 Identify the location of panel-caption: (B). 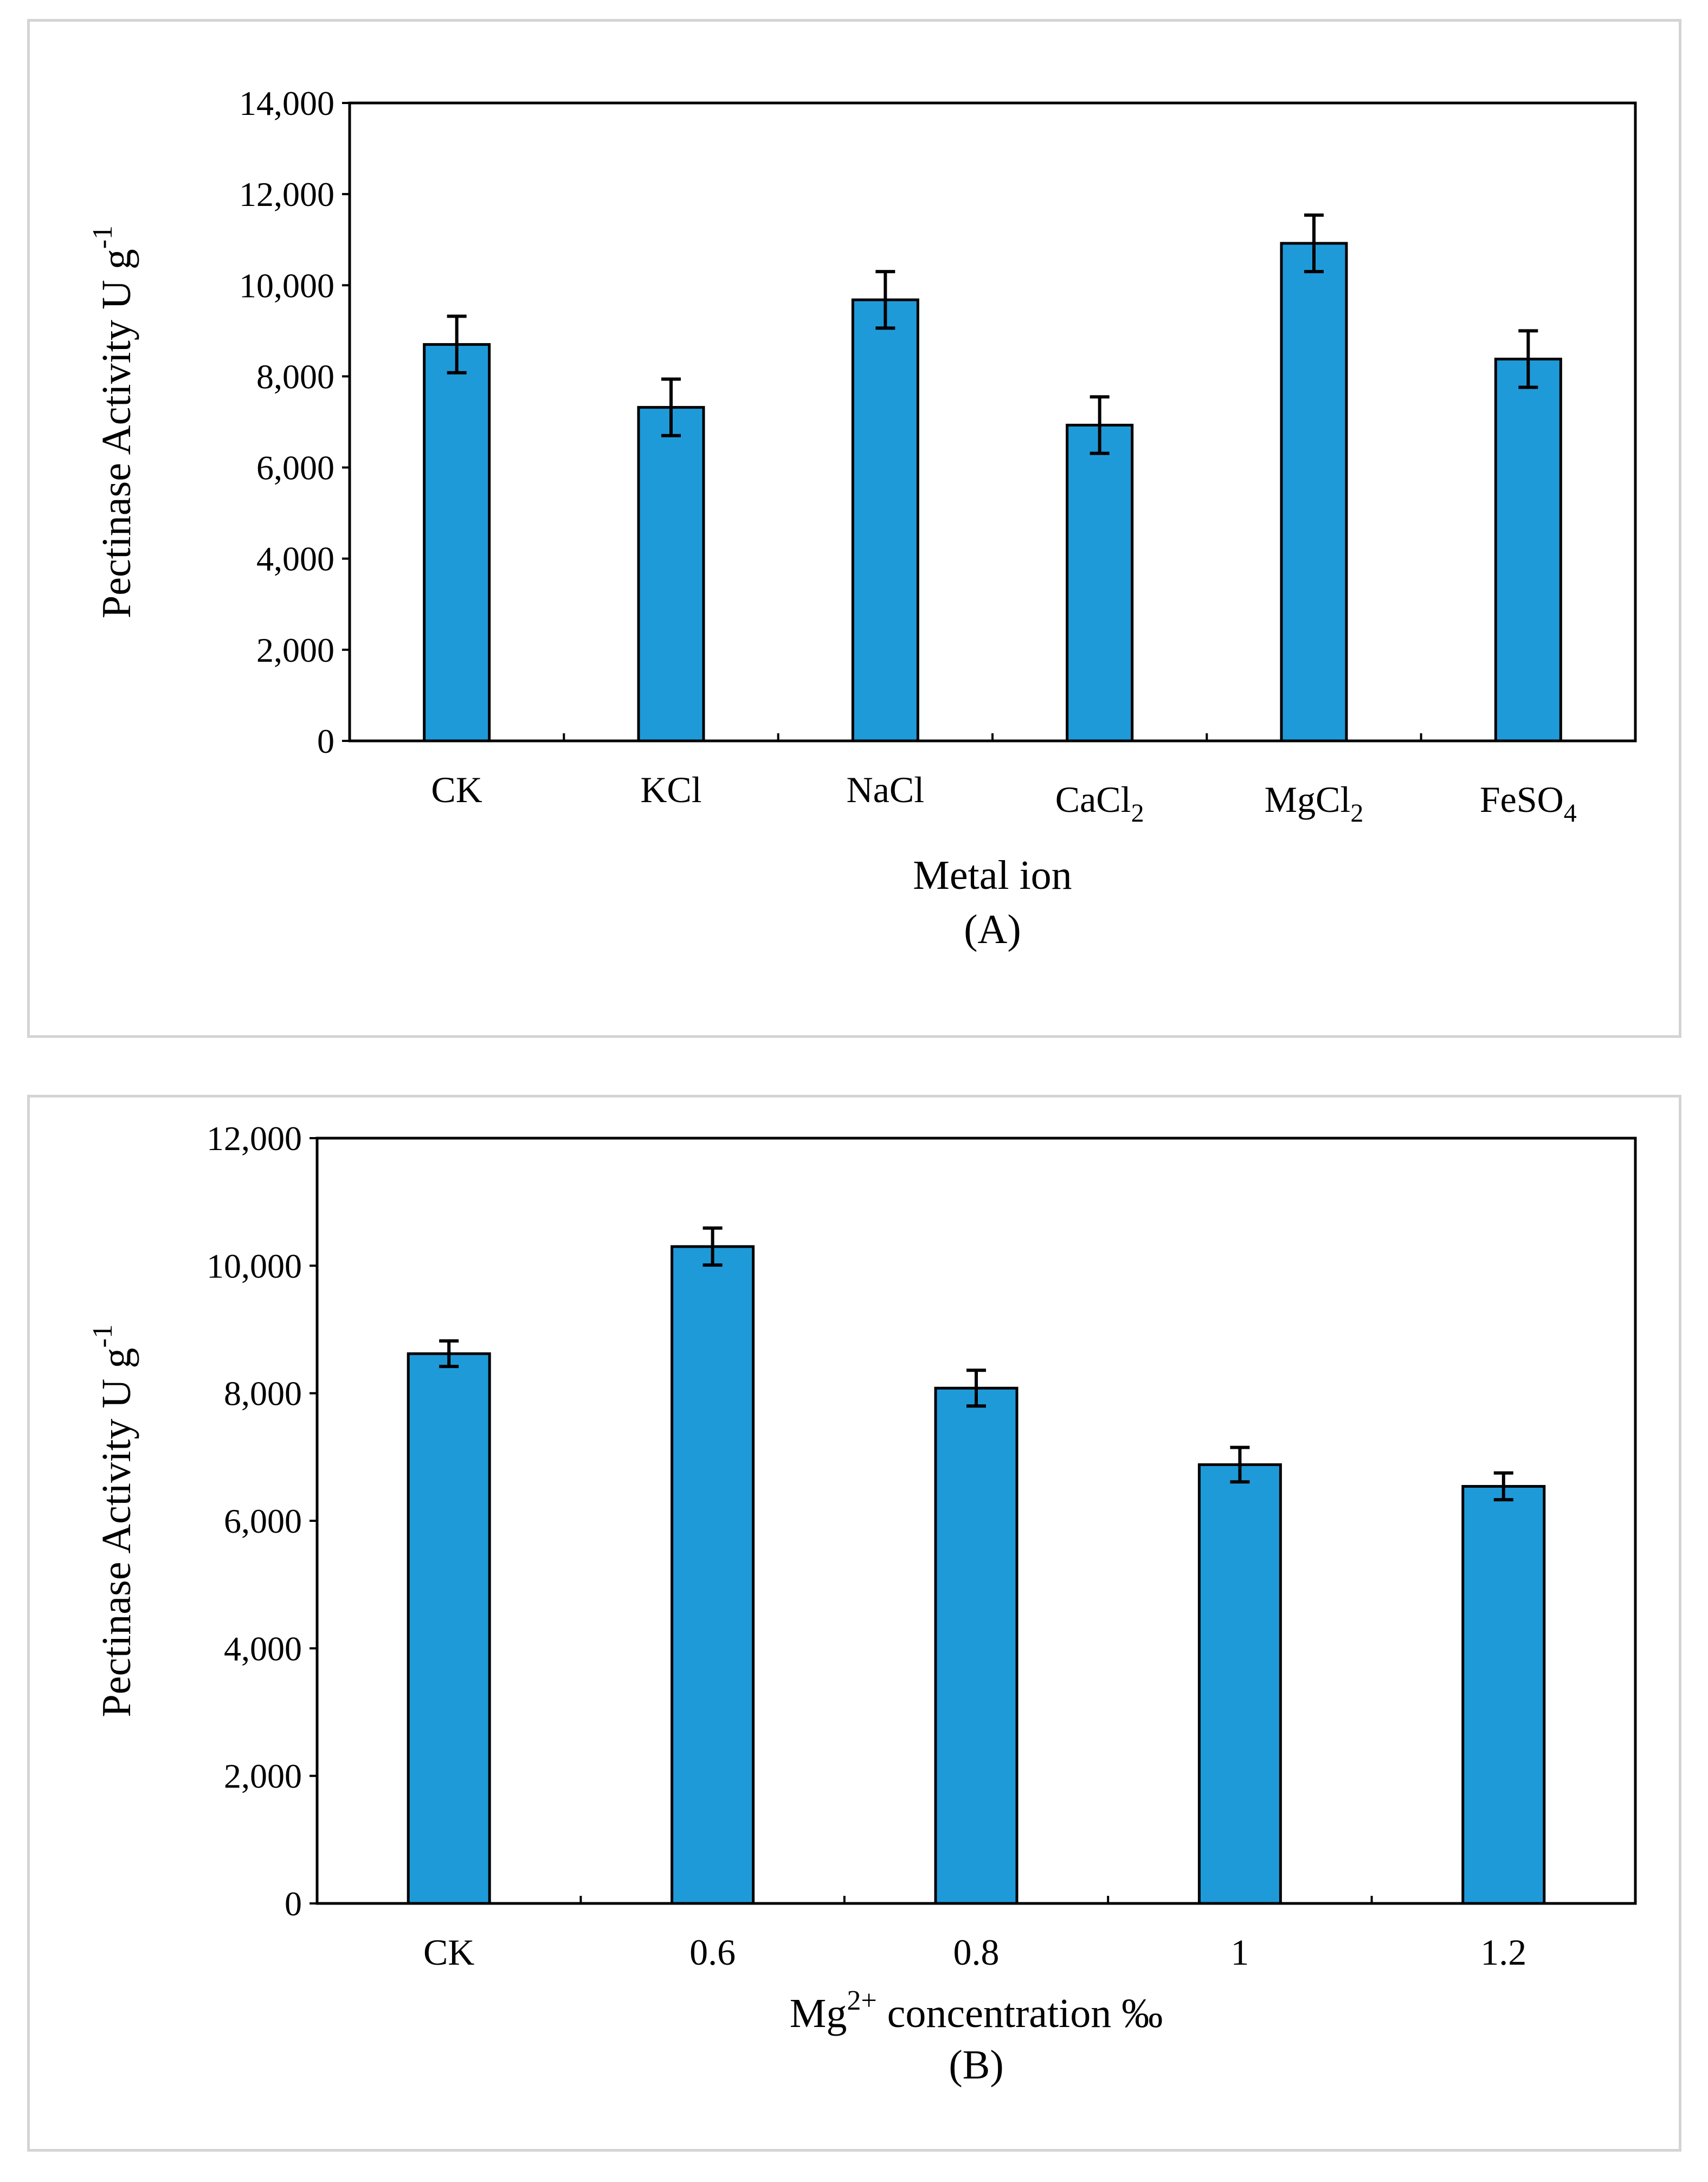
(976, 2065).